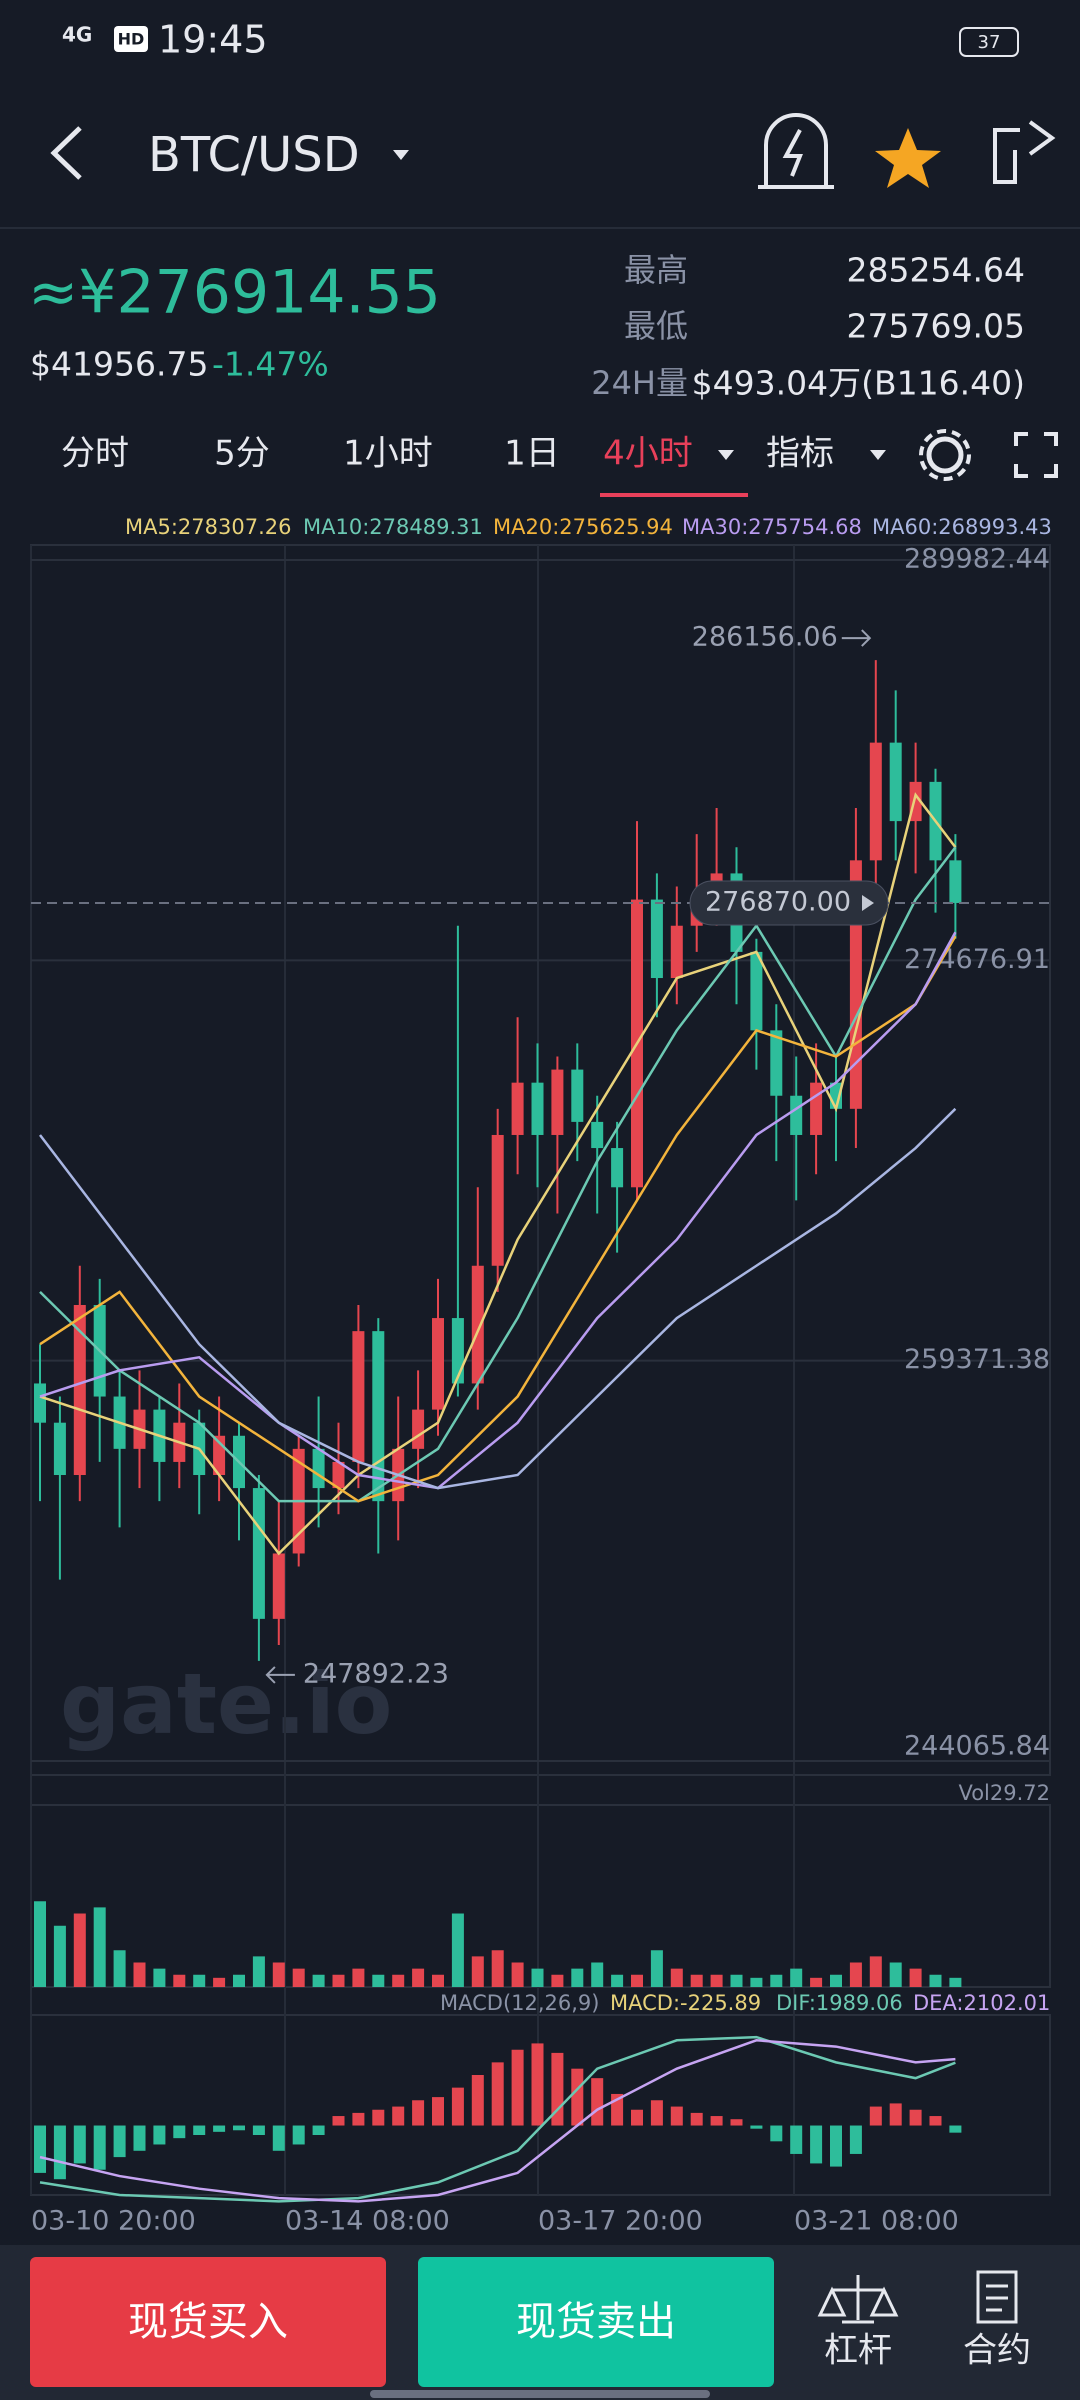 The image size is (1080, 2400). I want to click on share-button, so click(1024, 152).